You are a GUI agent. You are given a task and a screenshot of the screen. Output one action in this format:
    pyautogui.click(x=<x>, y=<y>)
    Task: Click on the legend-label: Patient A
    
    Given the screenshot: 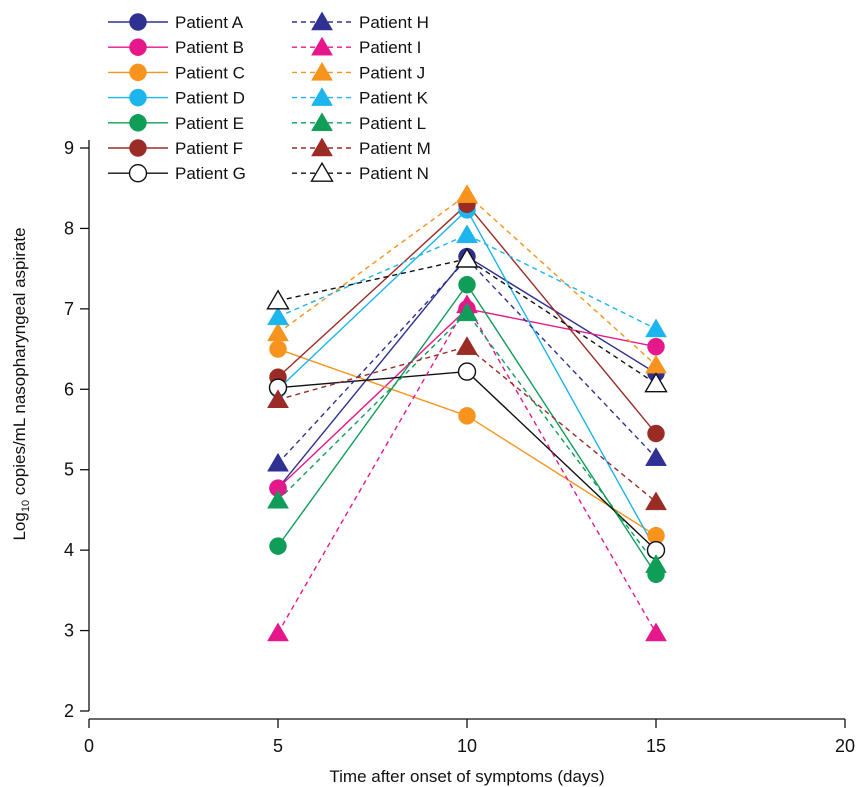 What is the action you would take?
    pyautogui.click(x=209, y=22)
    